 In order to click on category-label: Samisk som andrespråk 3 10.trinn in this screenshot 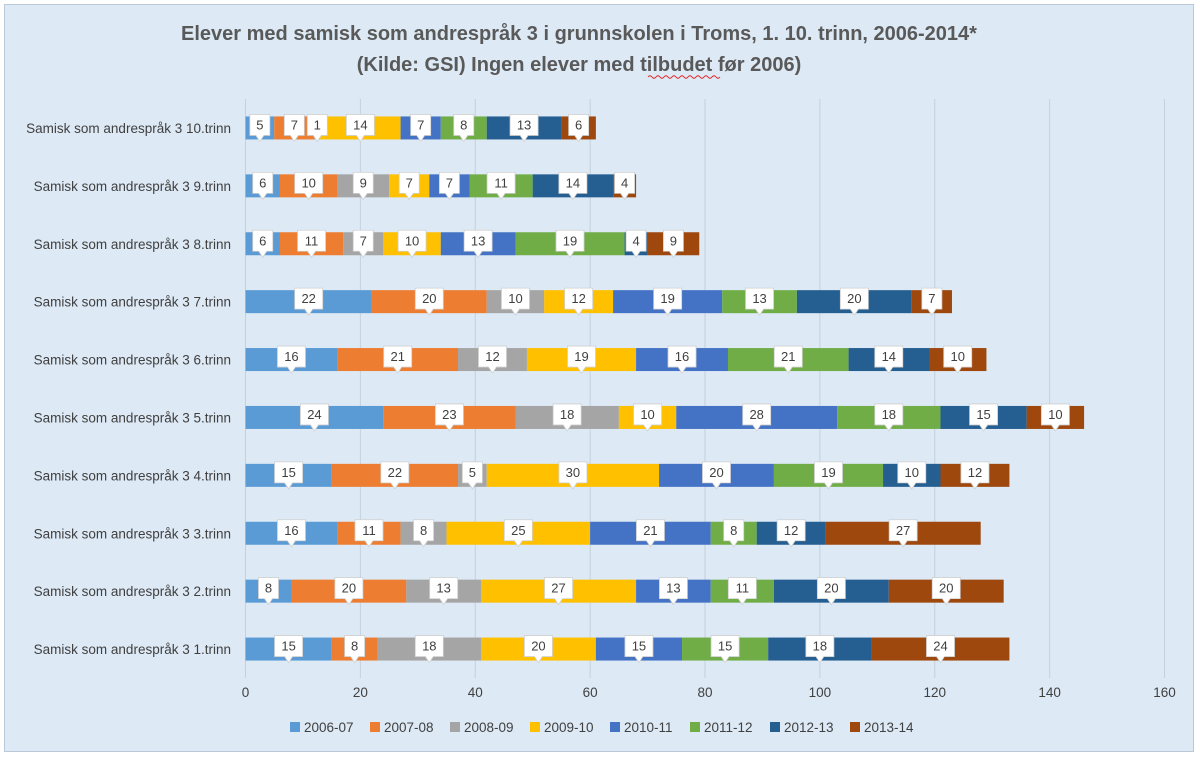, I will do `click(128, 128)`.